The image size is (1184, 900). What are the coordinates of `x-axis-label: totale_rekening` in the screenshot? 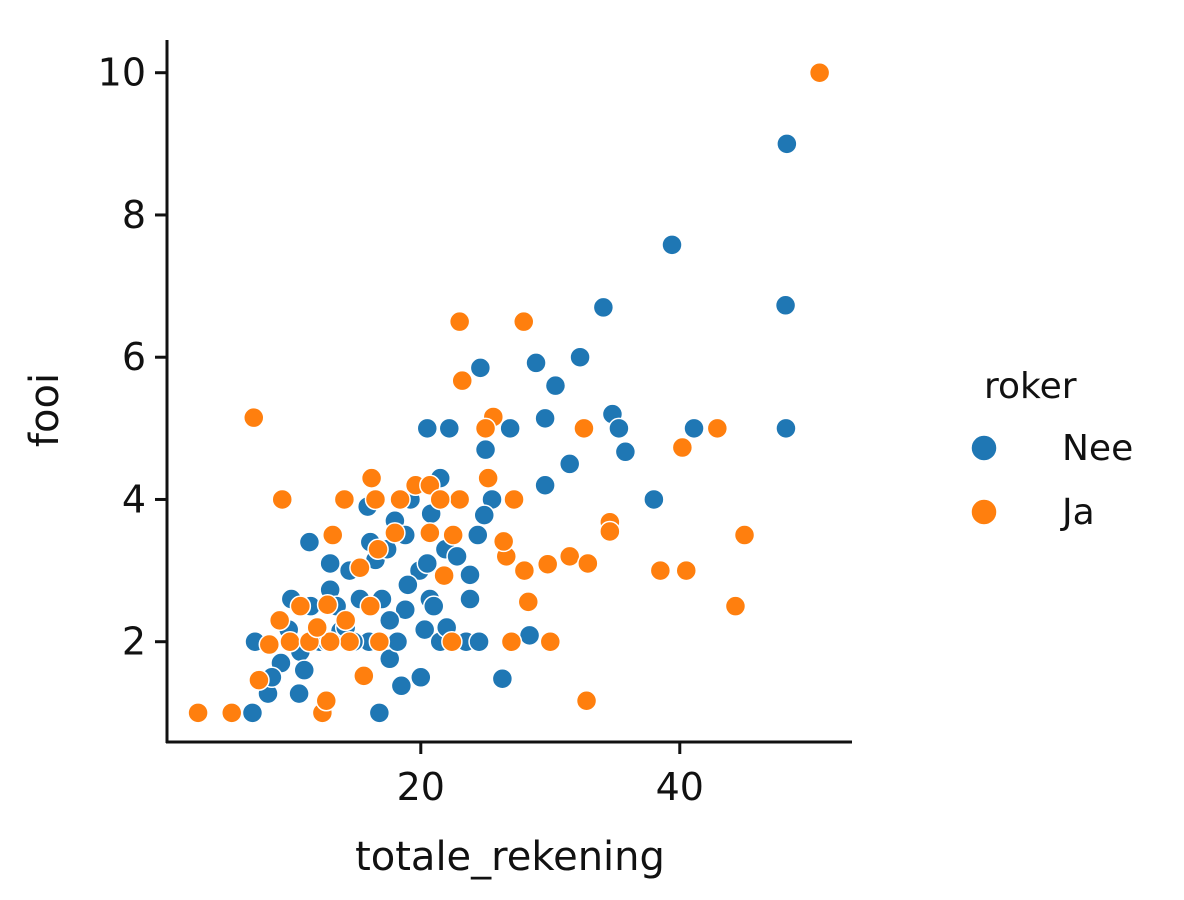 It's located at (510, 857).